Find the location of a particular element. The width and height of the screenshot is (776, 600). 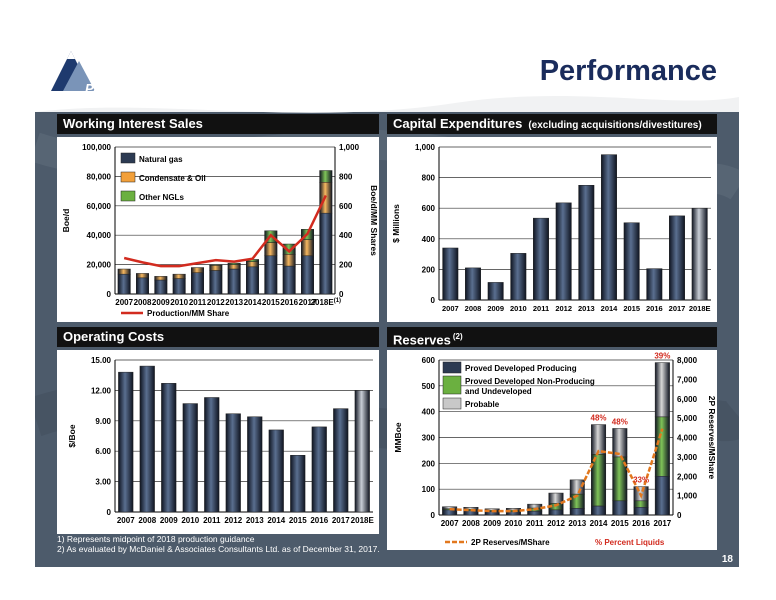

y2-tick-label: 4,000 is located at coordinates (687, 438).